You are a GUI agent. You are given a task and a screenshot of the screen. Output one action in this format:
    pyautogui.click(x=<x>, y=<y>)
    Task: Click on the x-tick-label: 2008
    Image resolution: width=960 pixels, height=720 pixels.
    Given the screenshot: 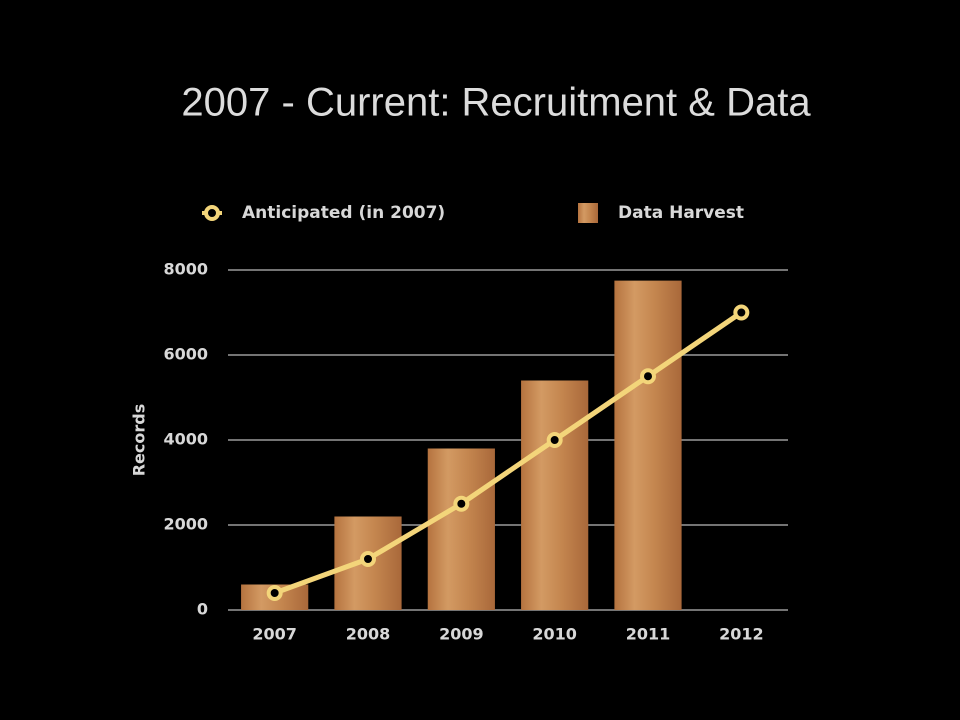 What is the action you would take?
    pyautogui.click(x=368, y=634)
    